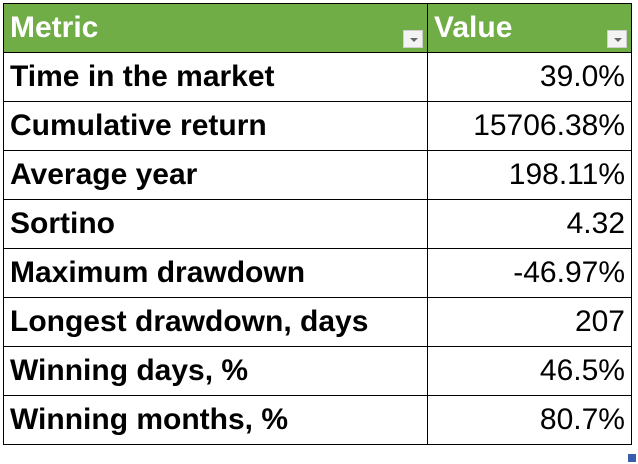 The image size is (638, 464). I want to click on value-cell: 207, so click(529, 322).